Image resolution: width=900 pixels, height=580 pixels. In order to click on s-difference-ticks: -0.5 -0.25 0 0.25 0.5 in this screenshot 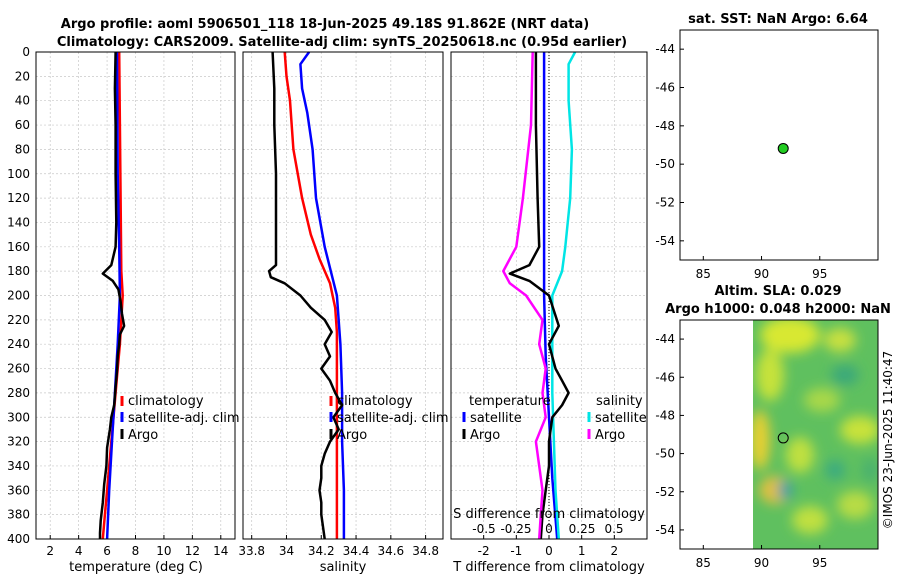, I will do `click(547, 529)`.